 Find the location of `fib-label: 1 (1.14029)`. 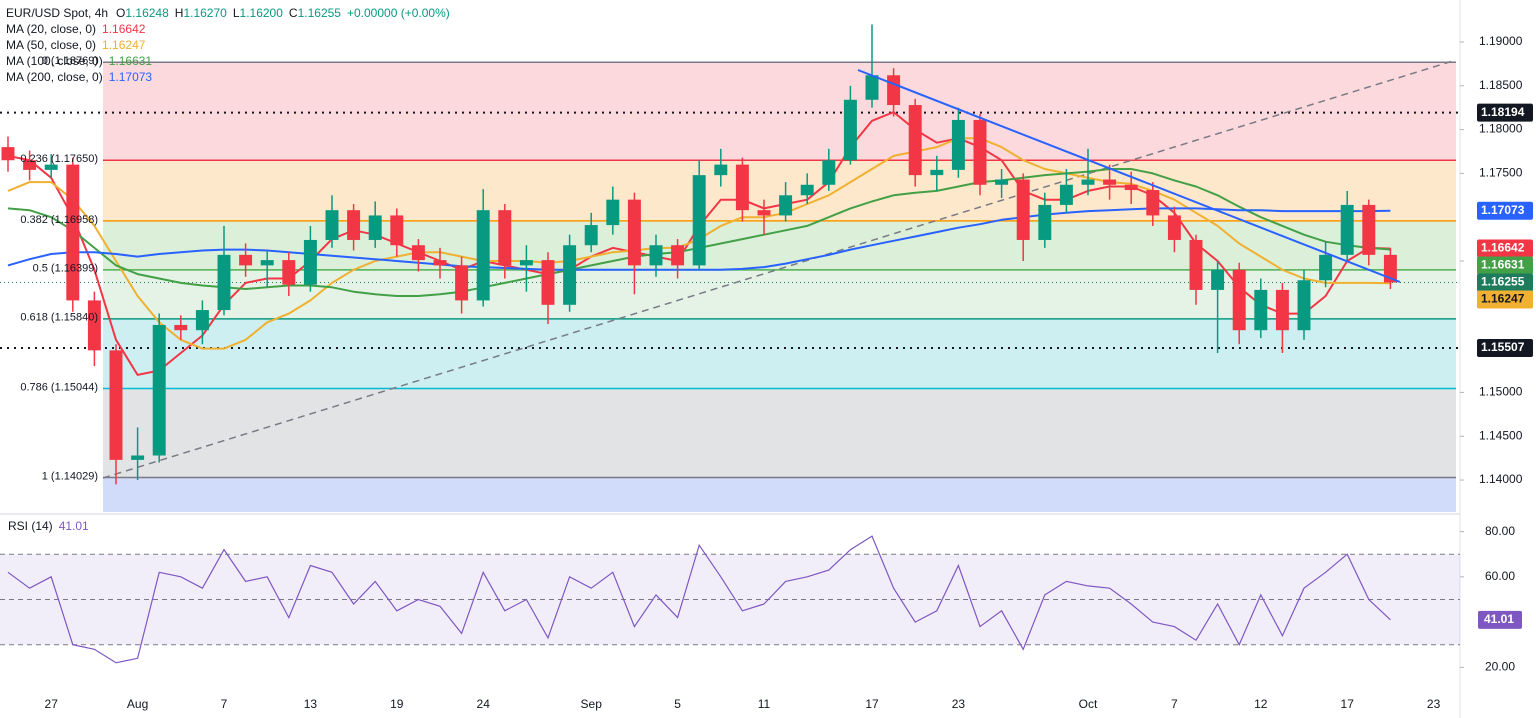

fib-label: 1 (1.14029) is located at coordinates (70, 476).